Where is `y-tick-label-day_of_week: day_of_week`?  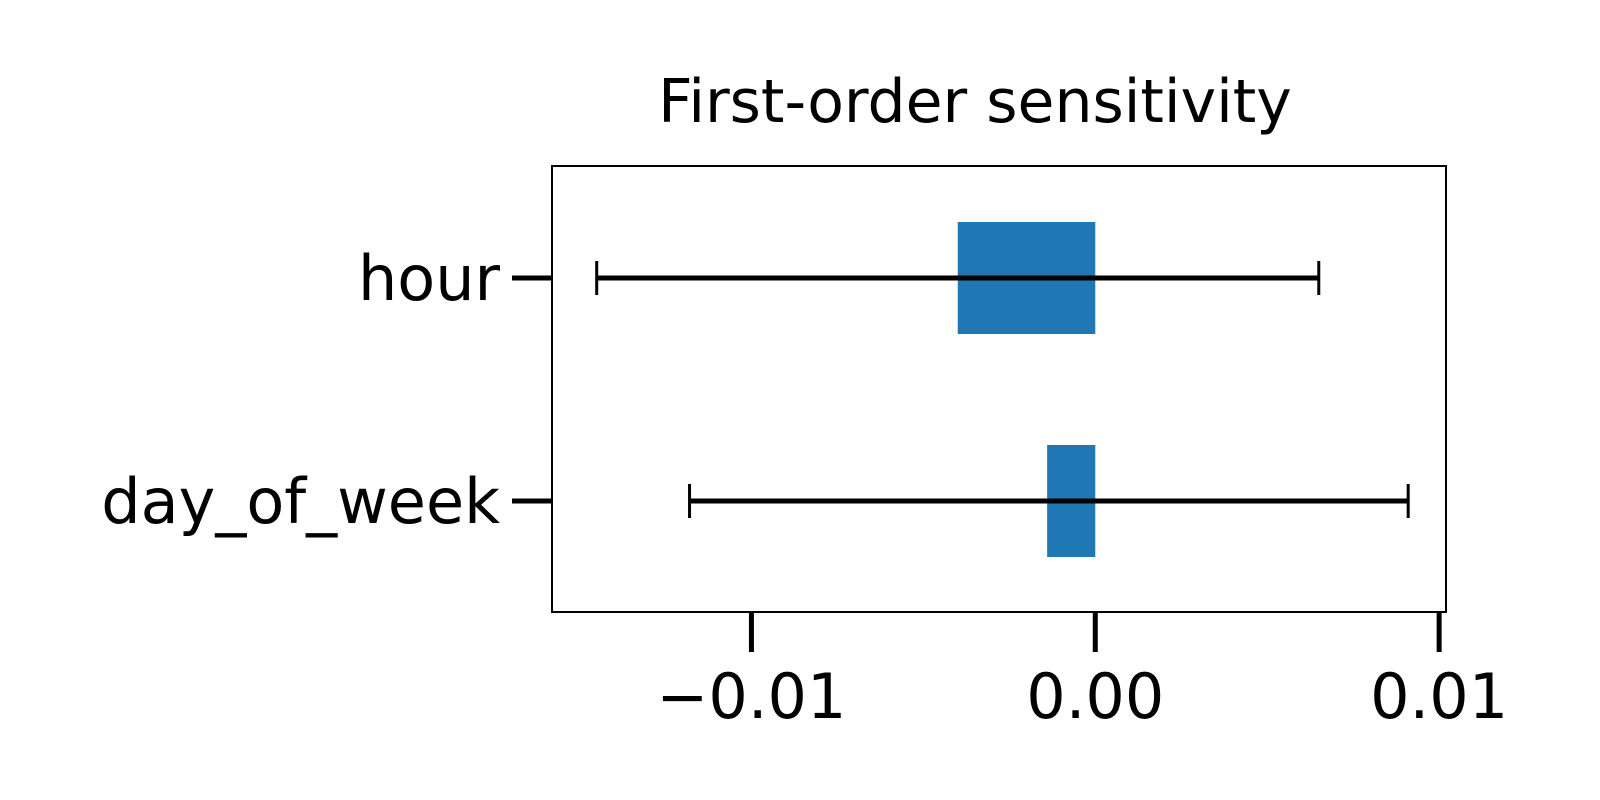 y-tick-label-day_of_week: day_of_week is located at coordinates (300, 501).